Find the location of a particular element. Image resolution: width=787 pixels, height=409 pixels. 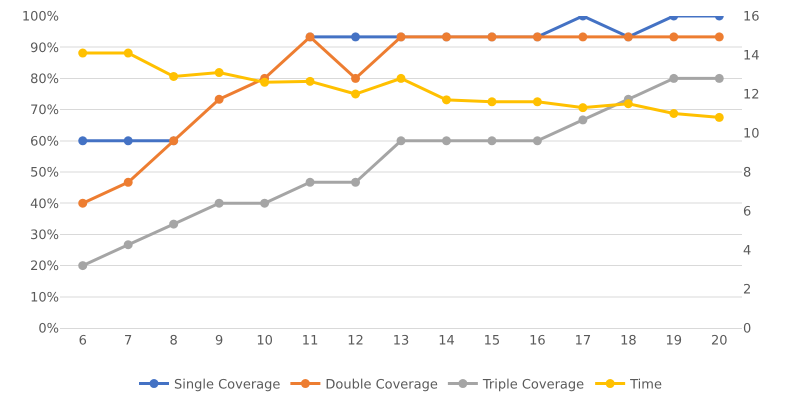

y-tick-label: 100% is located at coordinates (40, 17).